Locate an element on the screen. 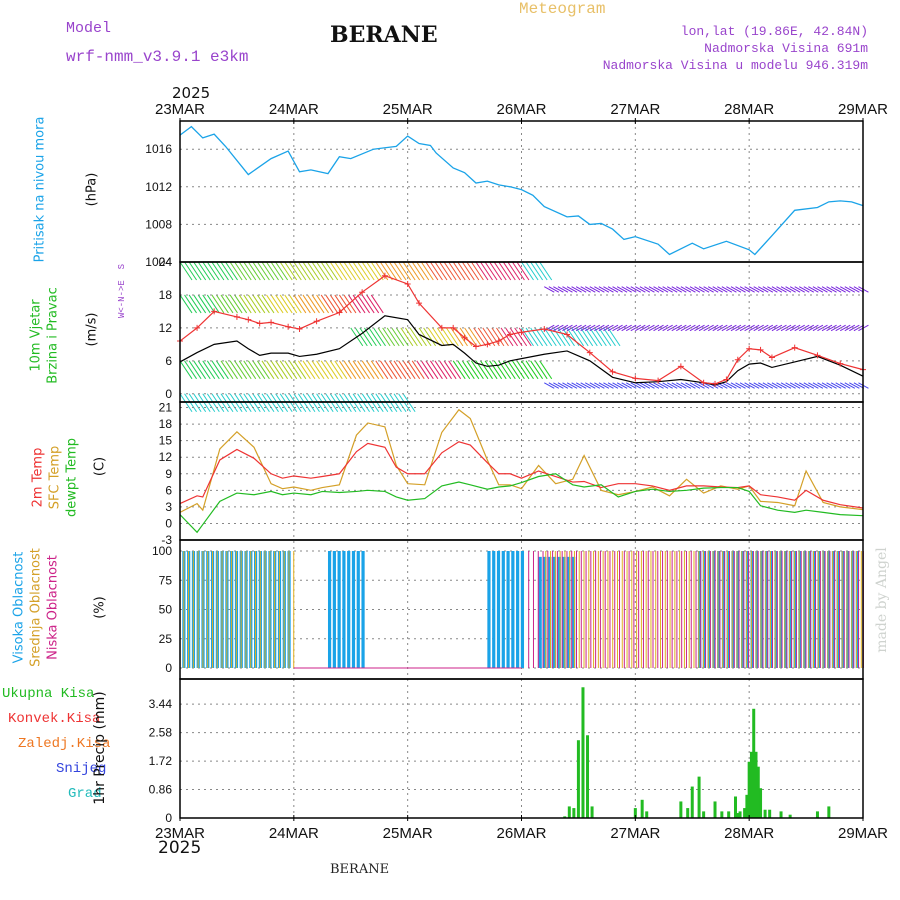  precip-tick-label: 0 is located at coordinates (168, 818).